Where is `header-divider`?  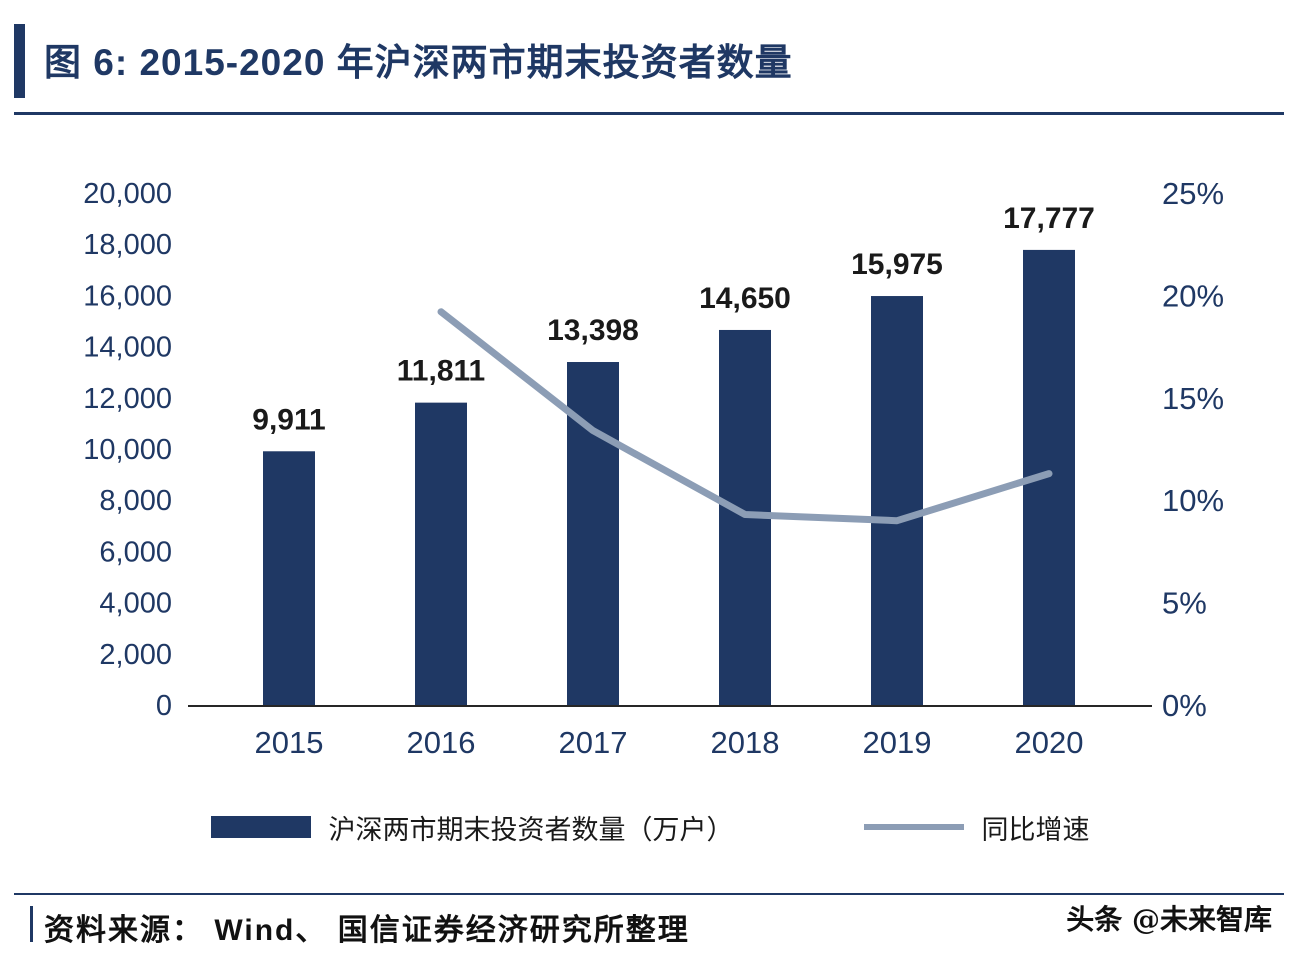 header-divider is located at coordinates (649, 113).